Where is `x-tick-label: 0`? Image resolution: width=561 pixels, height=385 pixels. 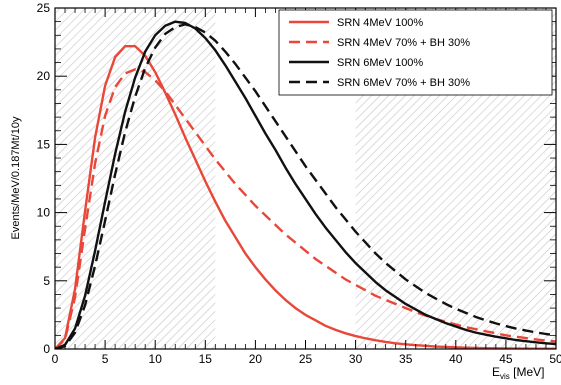 x-tick-label: 0 is located at coordinates (55, 359).